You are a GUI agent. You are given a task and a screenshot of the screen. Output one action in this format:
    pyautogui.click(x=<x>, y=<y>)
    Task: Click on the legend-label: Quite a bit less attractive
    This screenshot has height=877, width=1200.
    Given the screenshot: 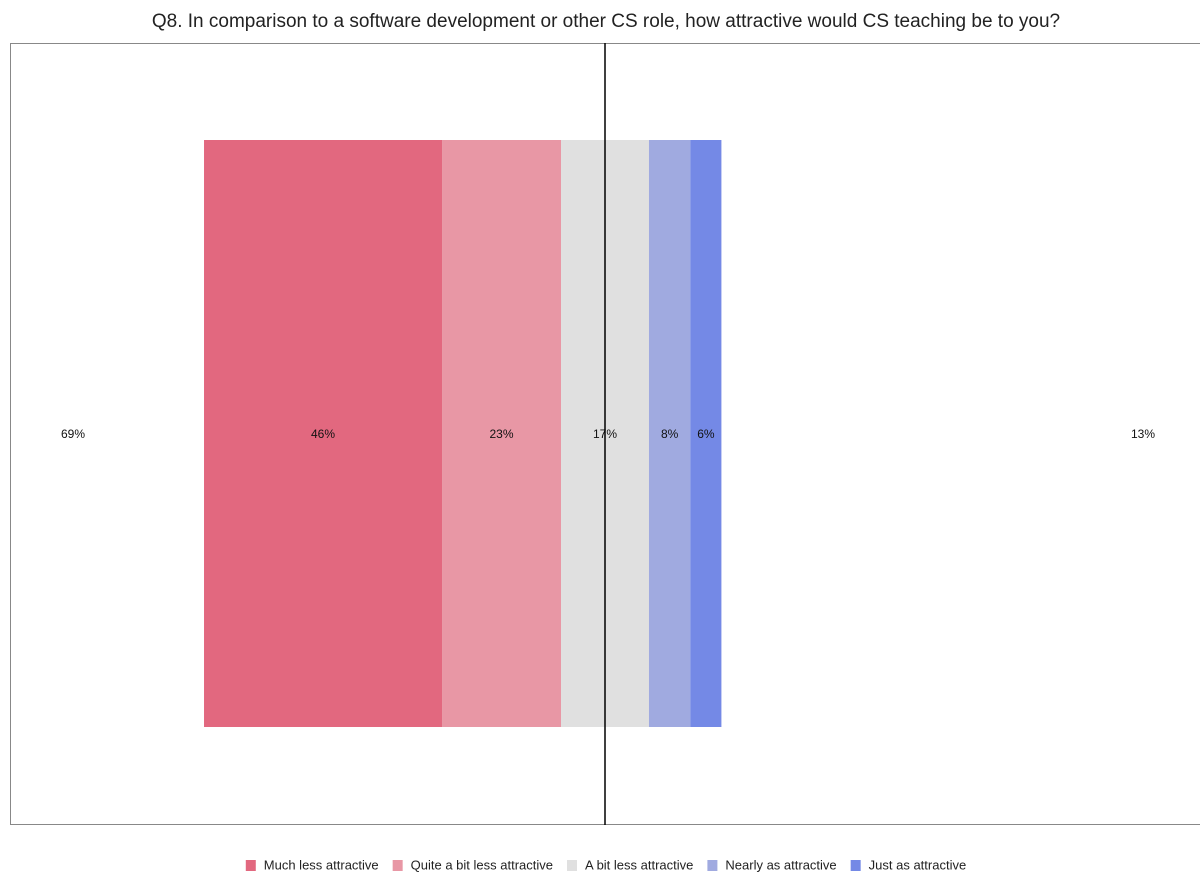 What is the action you would take?
    pyautogui.click(x=482, y=864)
    